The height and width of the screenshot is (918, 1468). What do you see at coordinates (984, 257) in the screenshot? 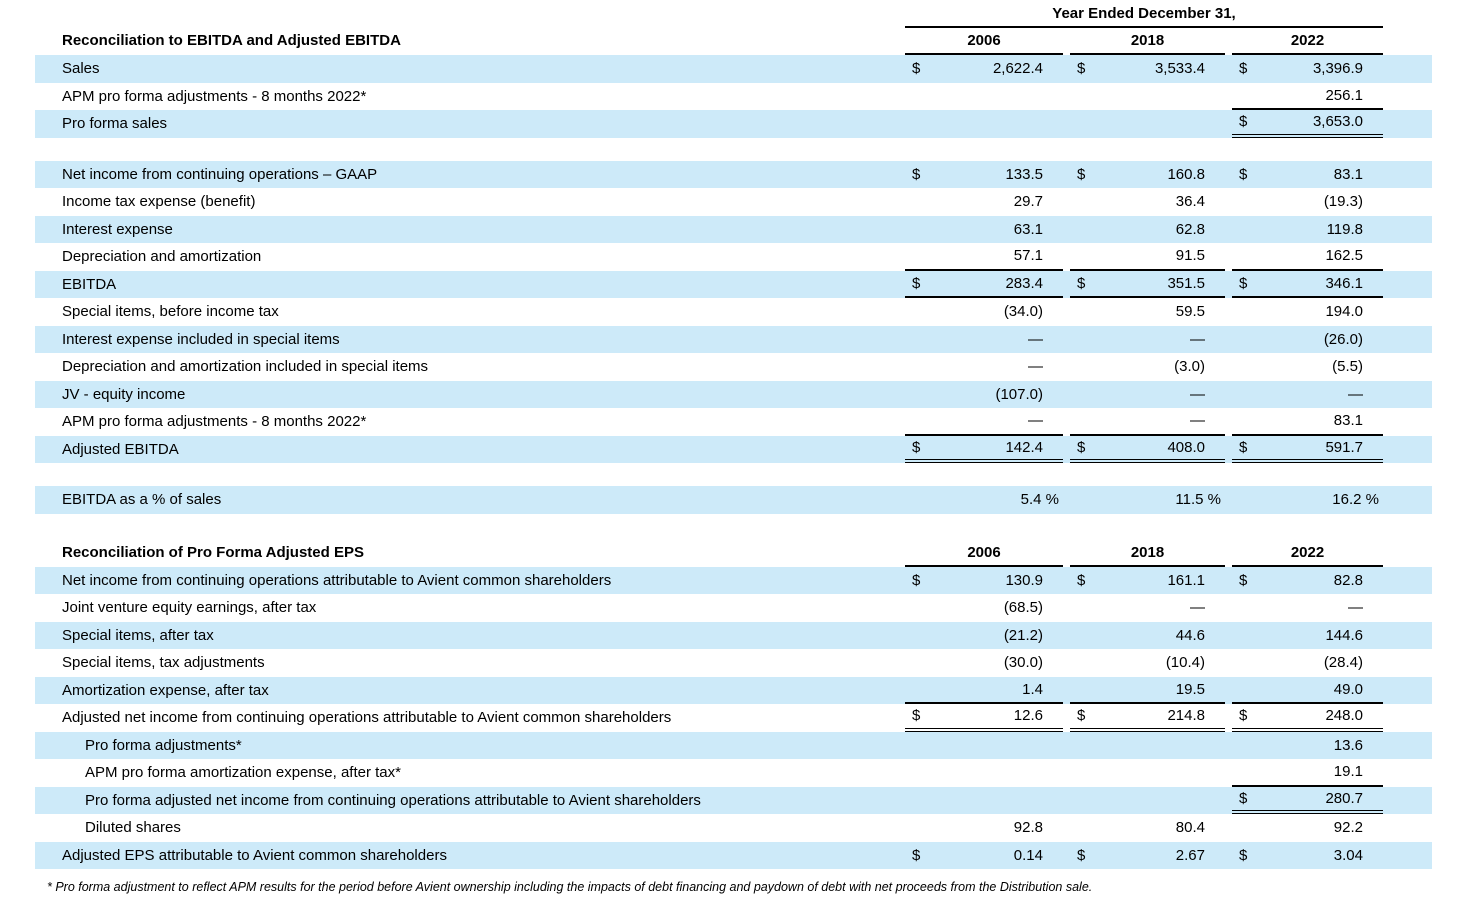
I see `amount-cell-2006: 57.1` at bounding box center [984, 257].